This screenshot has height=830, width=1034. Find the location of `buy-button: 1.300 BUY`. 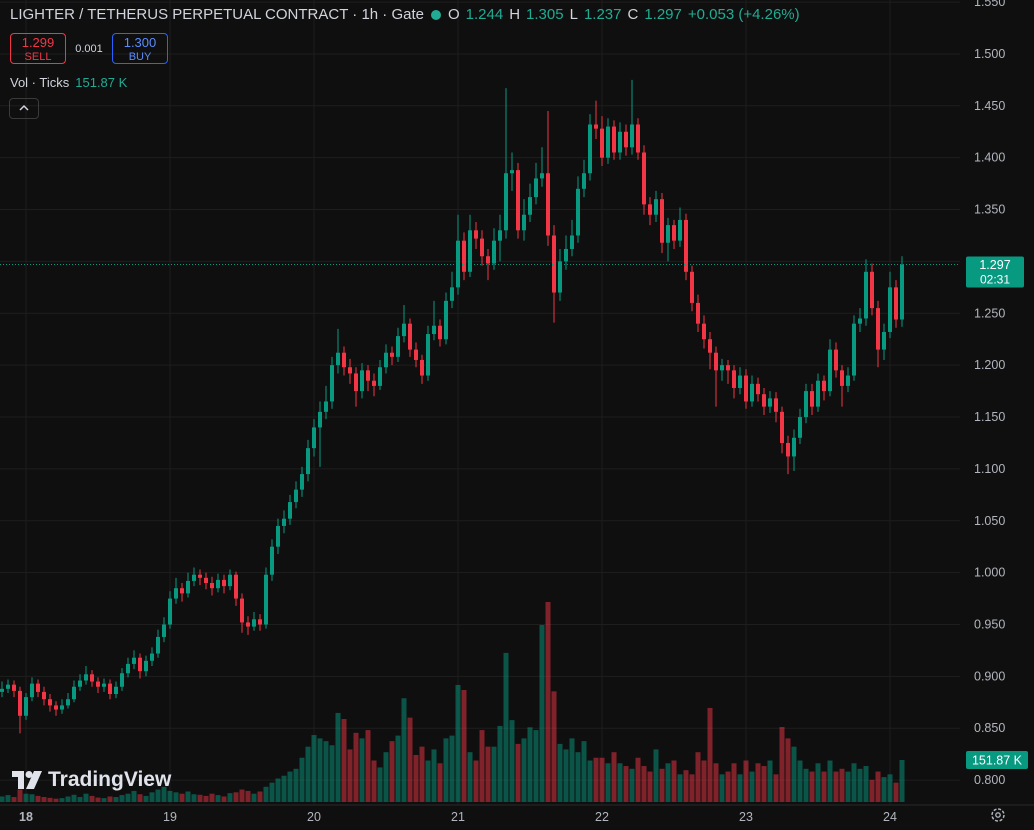

buy-button: 1.300 BUY is located at coordinates (140, 48).